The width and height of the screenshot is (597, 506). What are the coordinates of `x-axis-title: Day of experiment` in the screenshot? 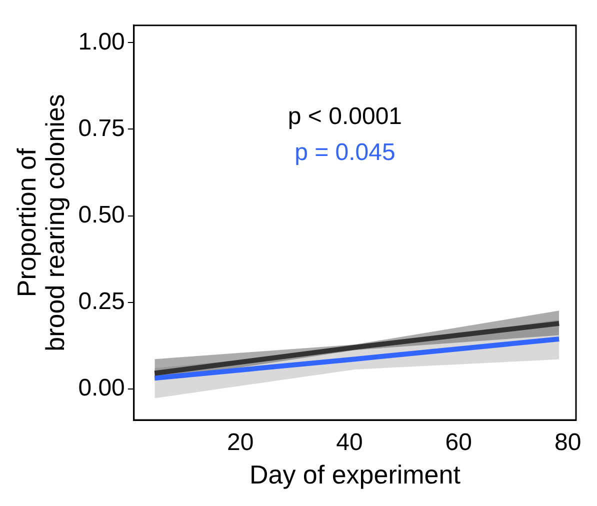 It's located at (355, 475).